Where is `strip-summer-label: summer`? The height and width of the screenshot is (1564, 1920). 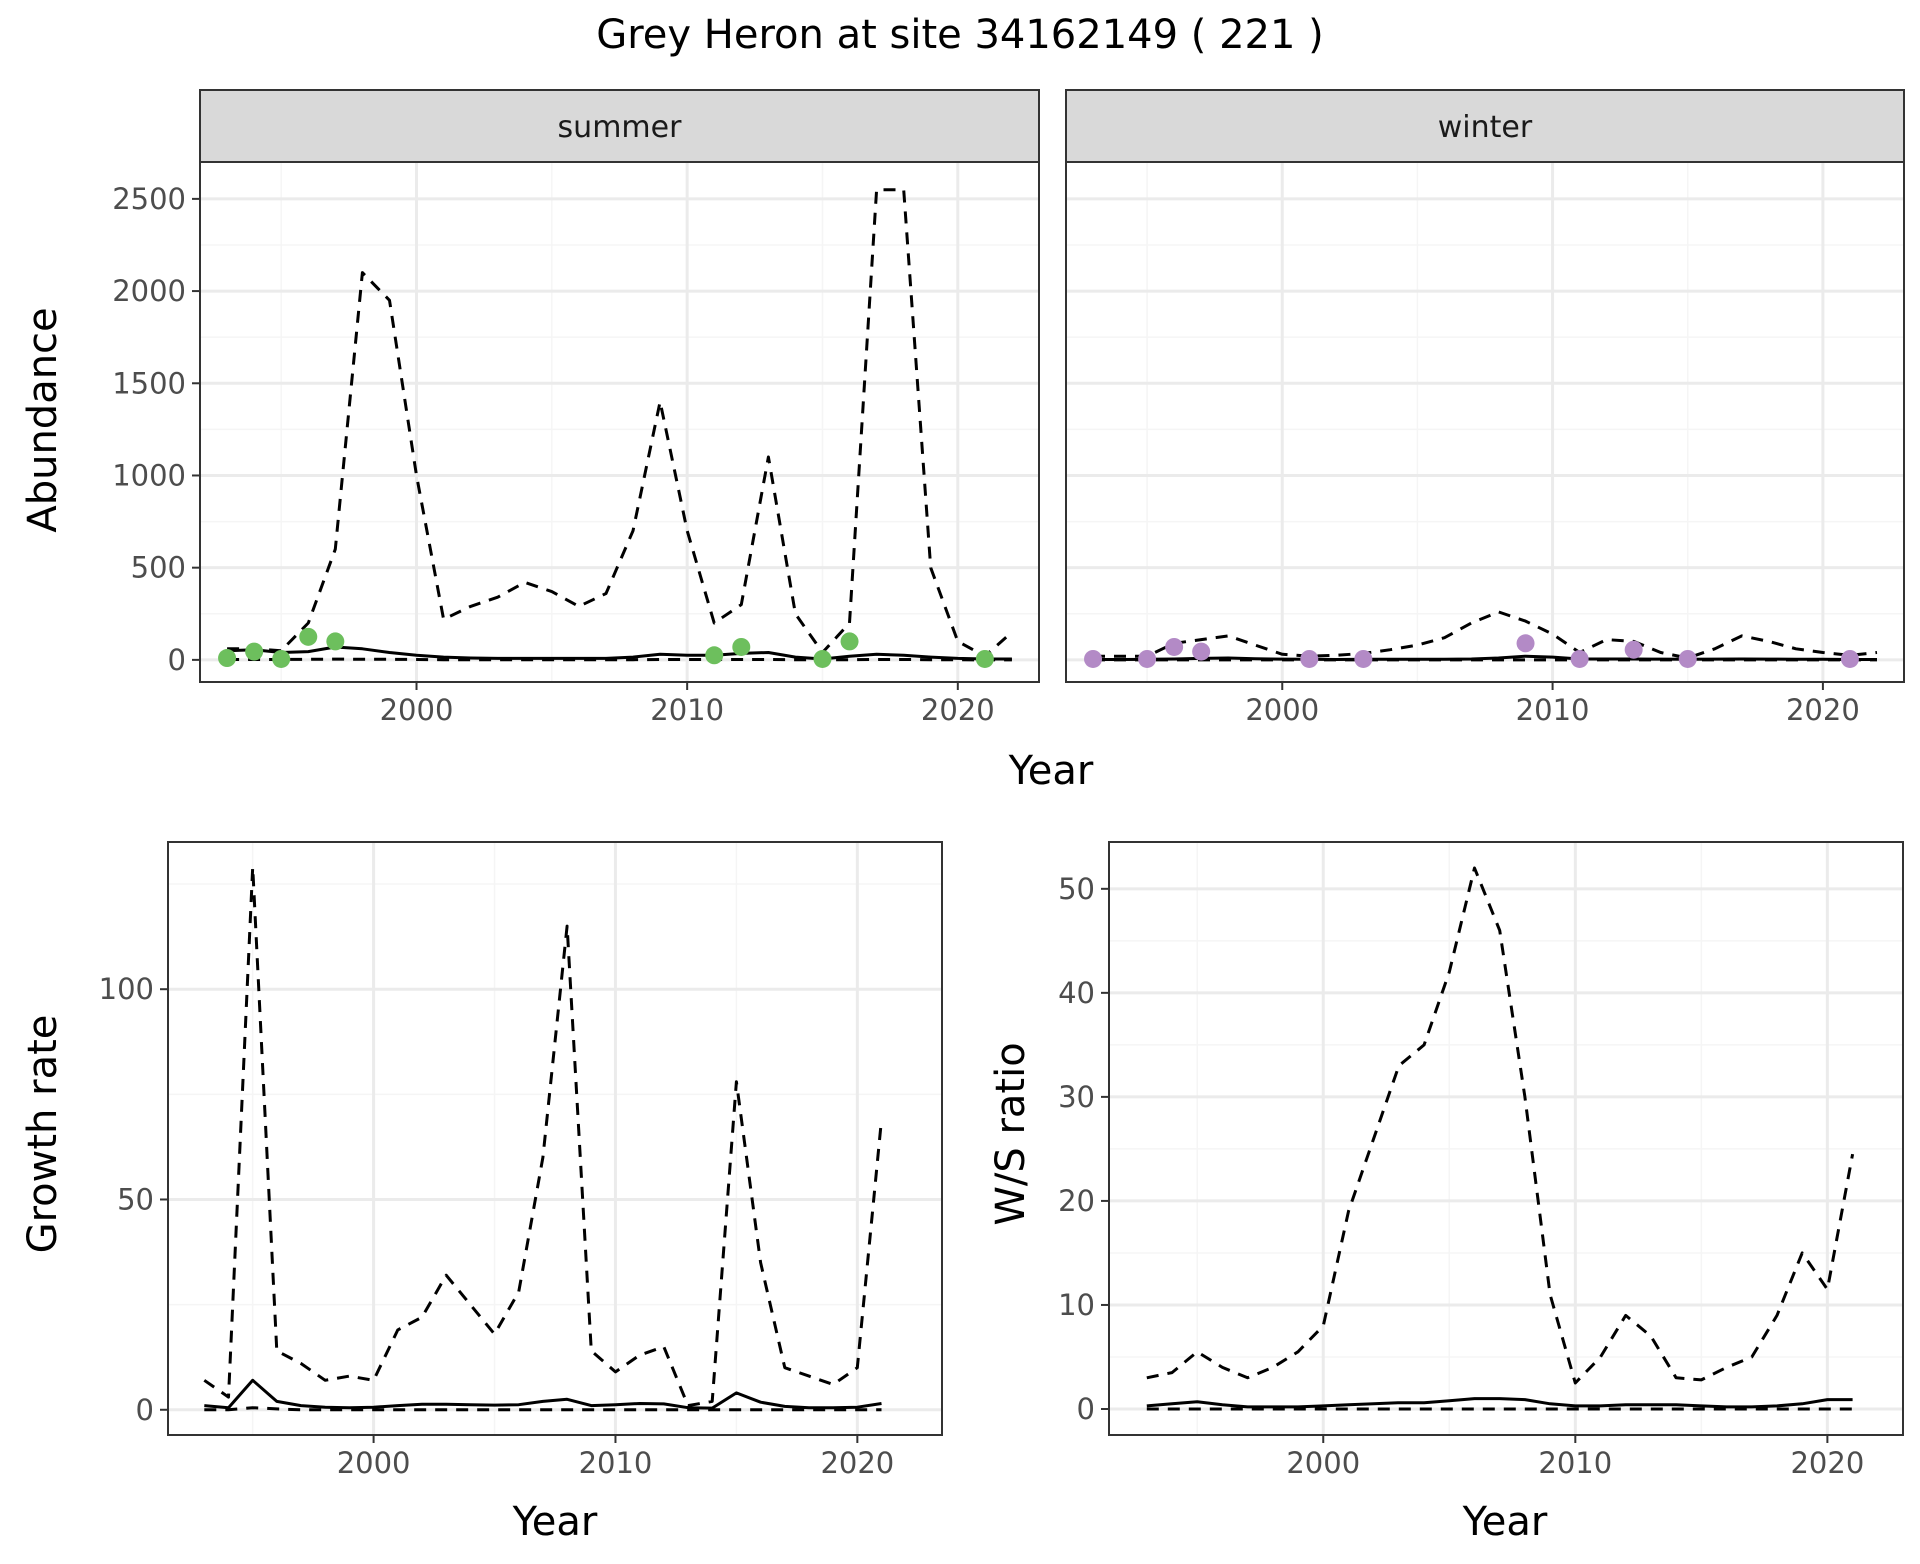
strip-summer-label: summer is located at coordinates (620, 127).